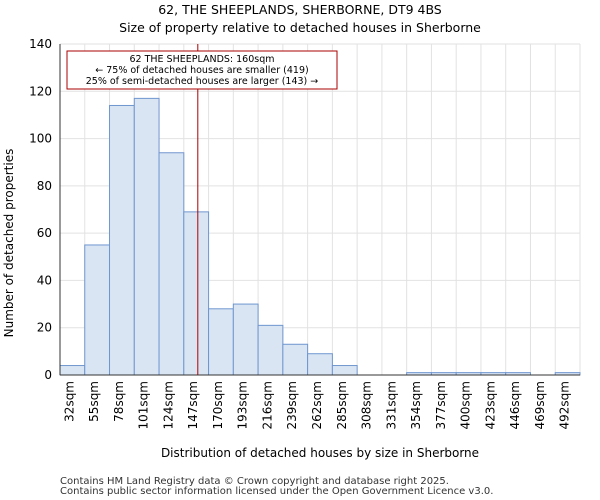 Image resolution: width=600 pixels, height=500 pixels. I want to click on bar-262sqm, so click(320, 364).